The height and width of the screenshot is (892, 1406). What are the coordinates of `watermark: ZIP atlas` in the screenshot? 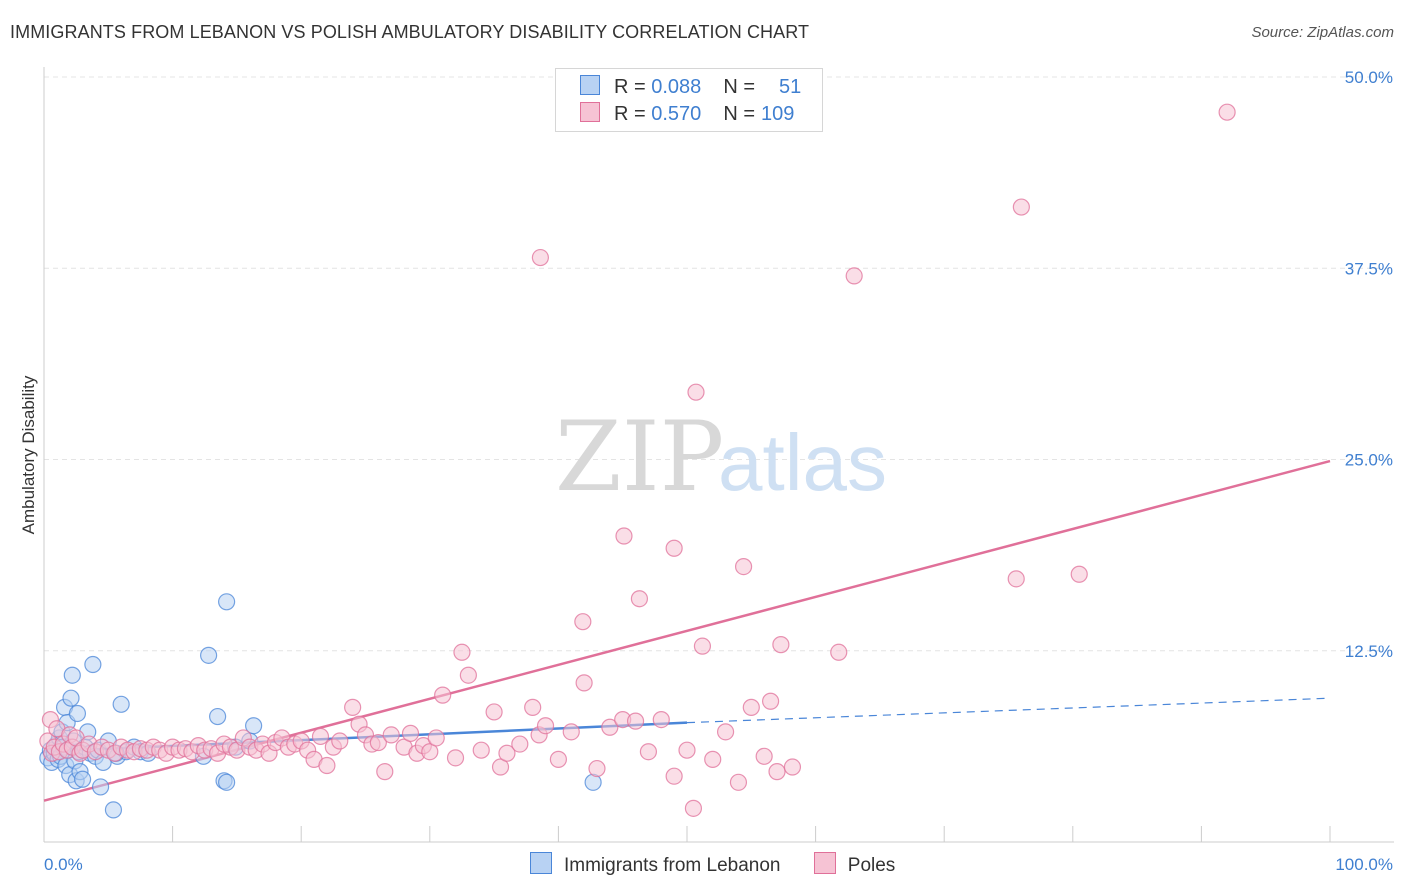 It's located at (721, 457).